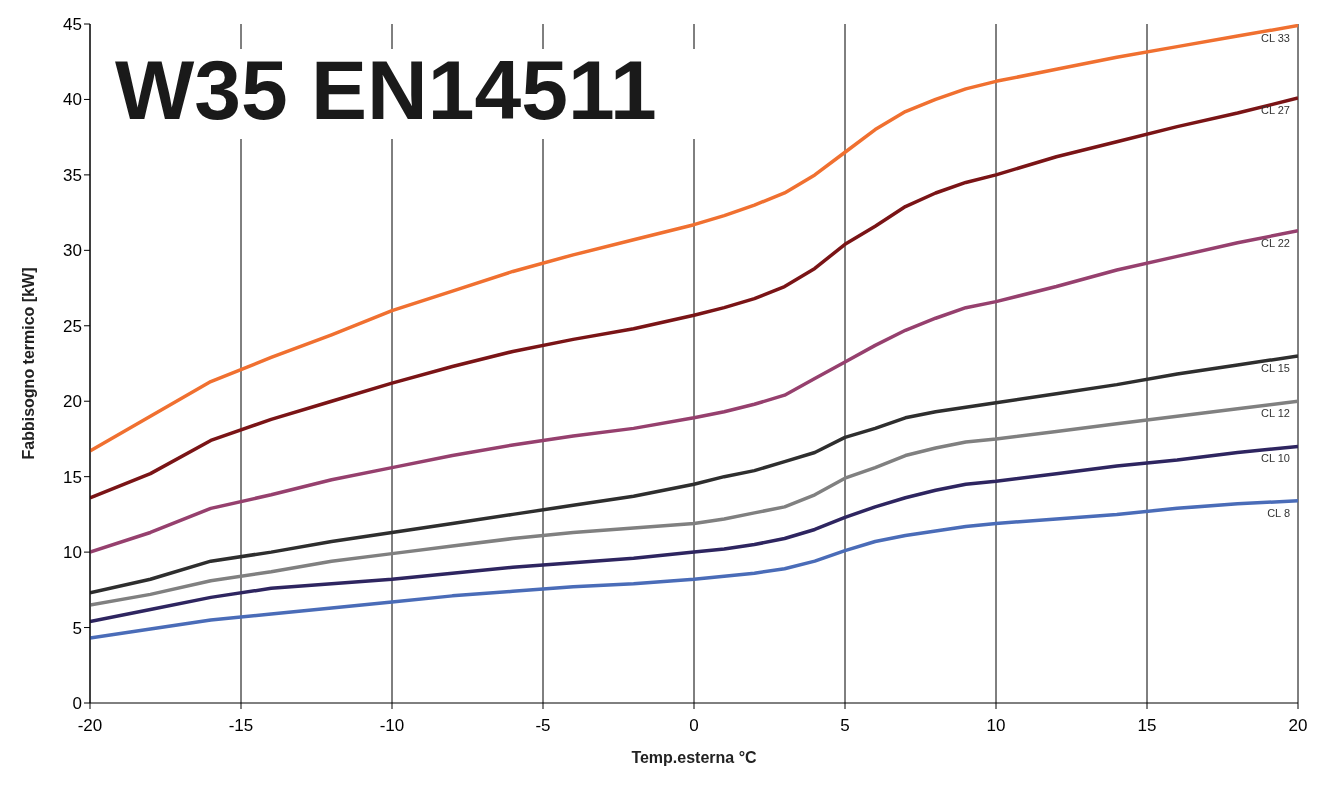 This screenshot has width=1343, height=791. Describe the element at coordinates (1275, 458) in the screenshot. I see `series-label: CL 10` at that location.